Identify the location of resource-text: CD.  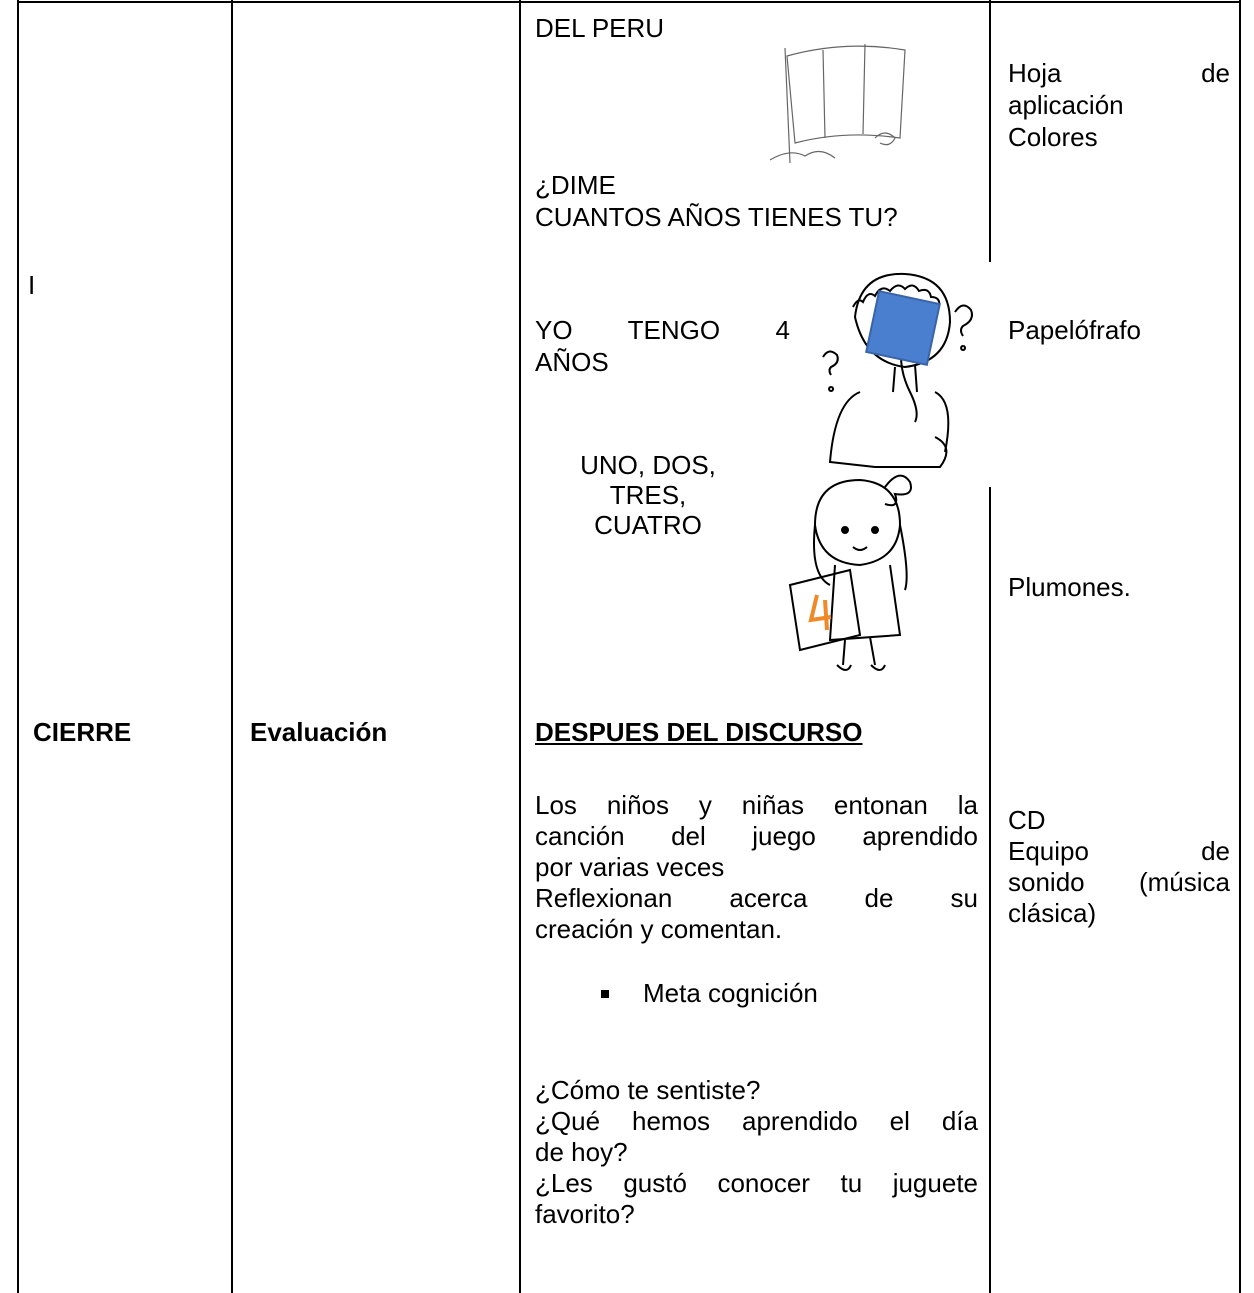
(1027, 820).